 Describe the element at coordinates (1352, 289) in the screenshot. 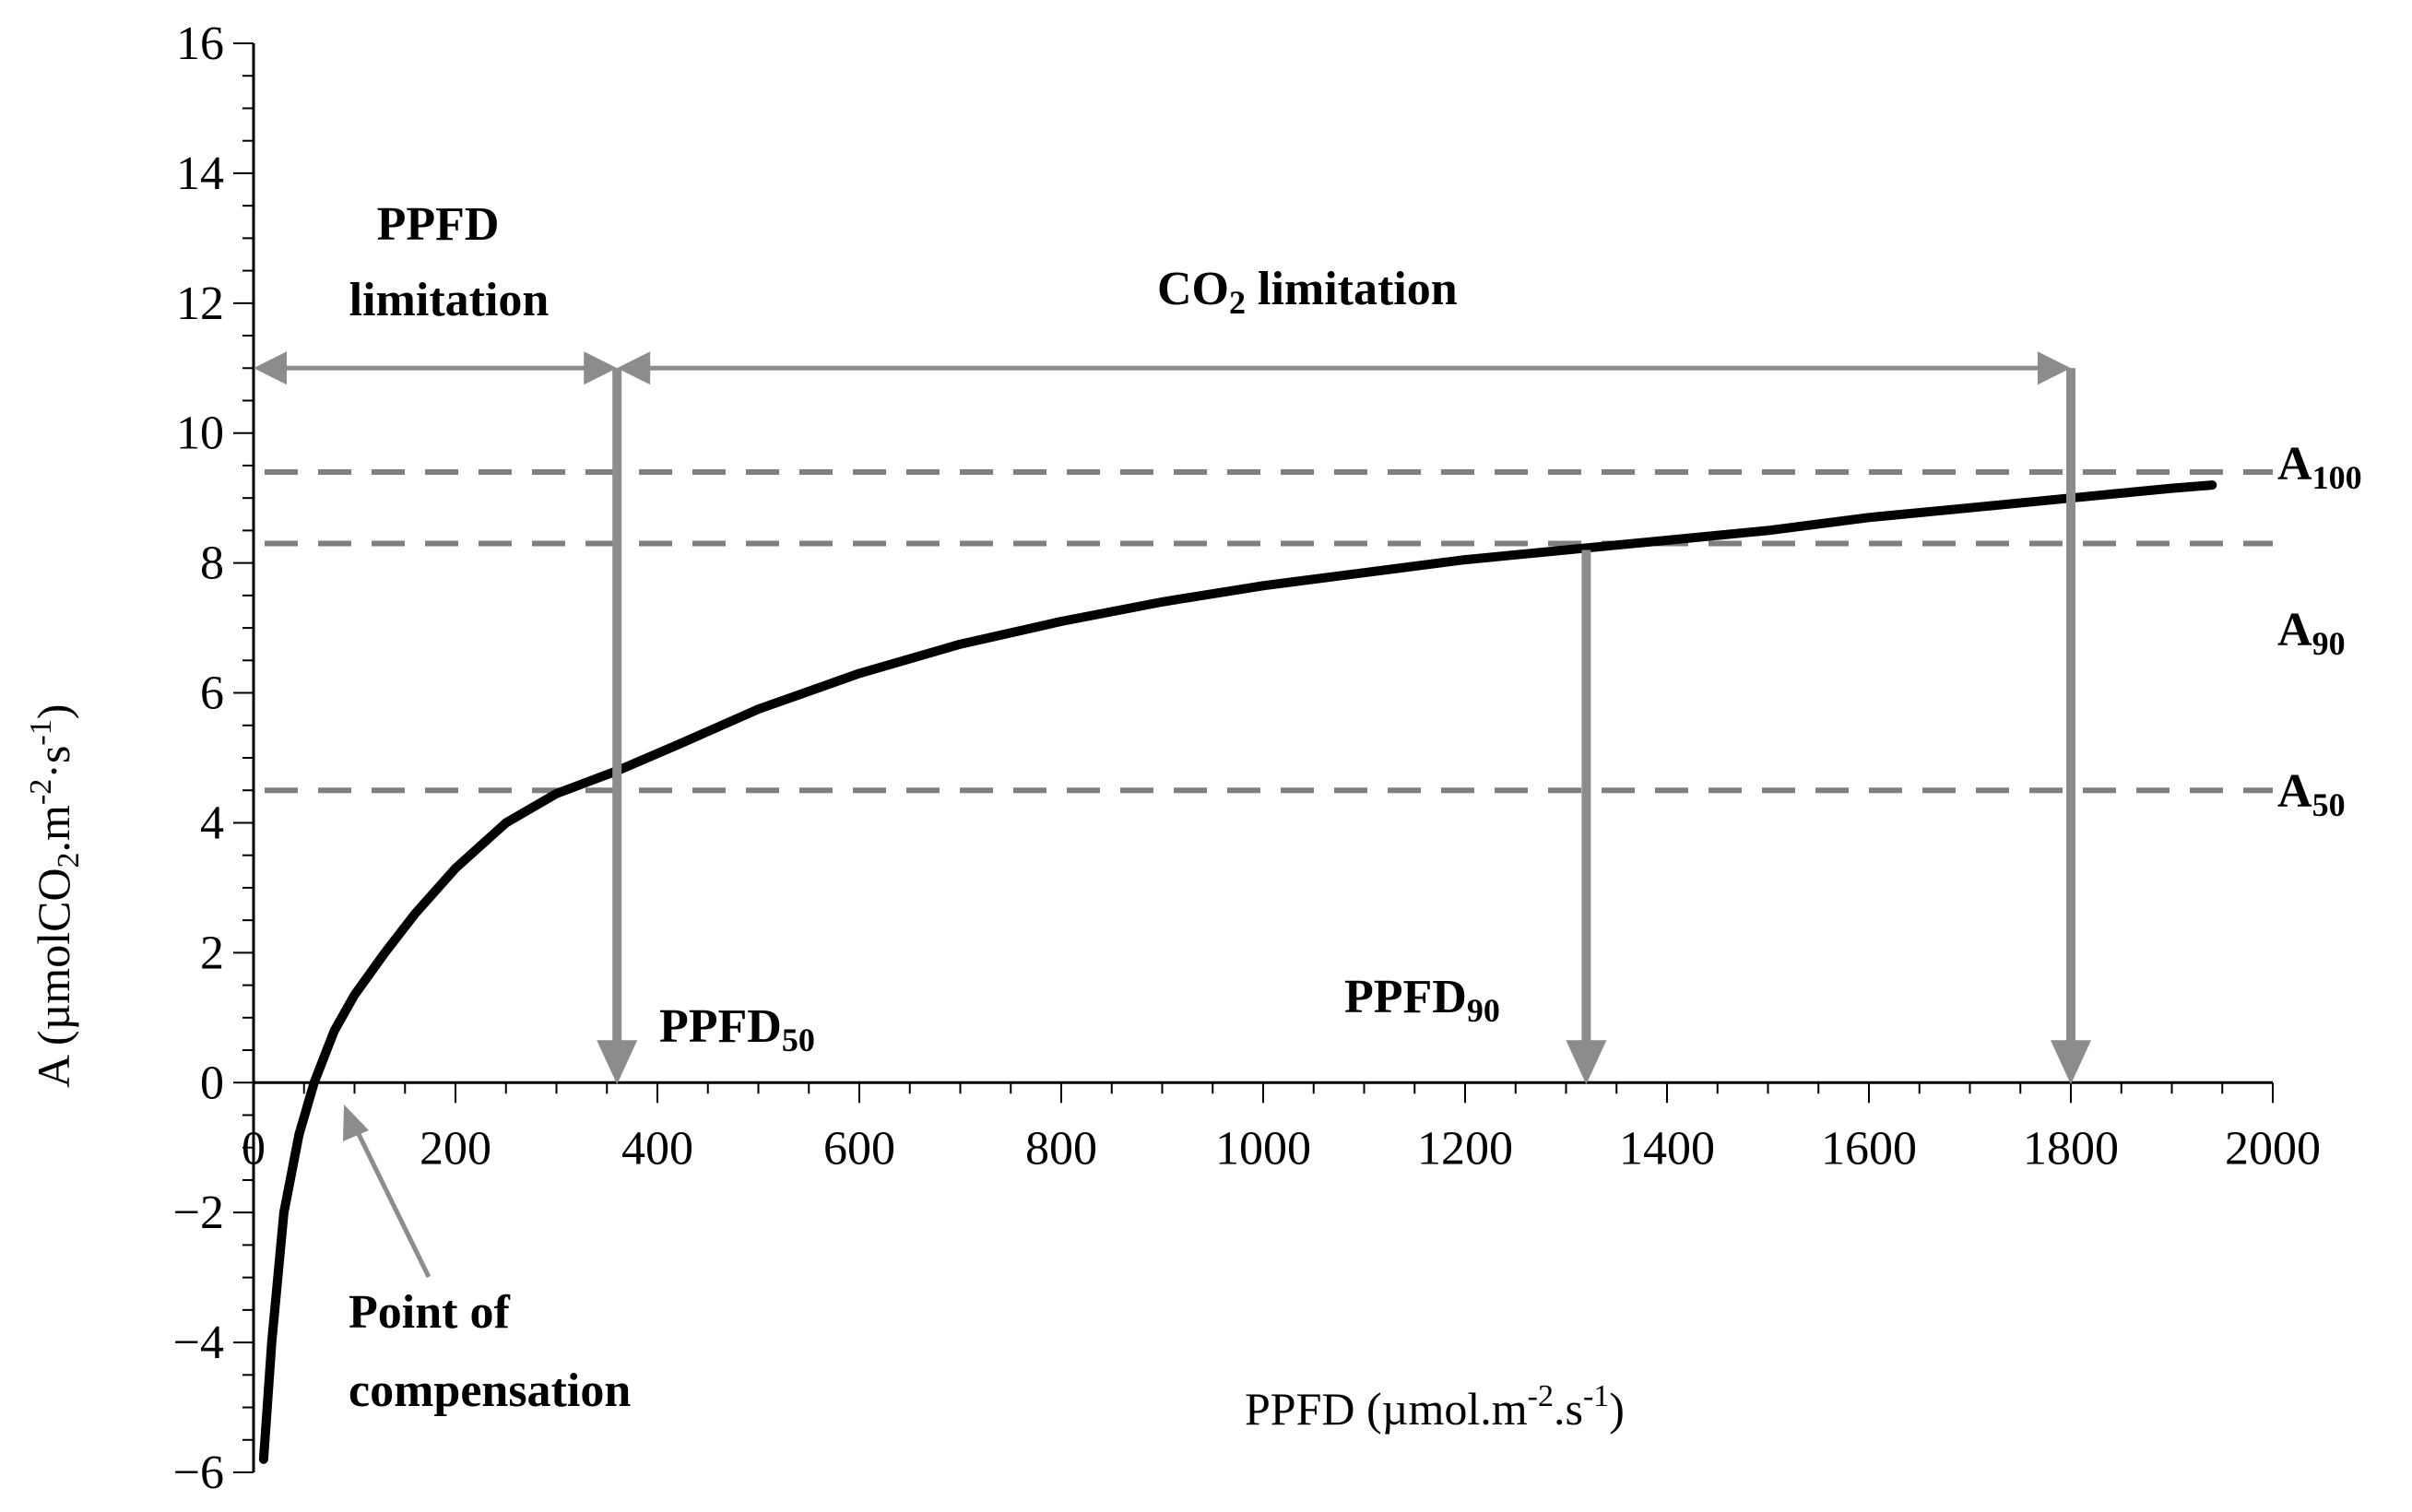

I see `co2-limitation-post: limitation` at that location.